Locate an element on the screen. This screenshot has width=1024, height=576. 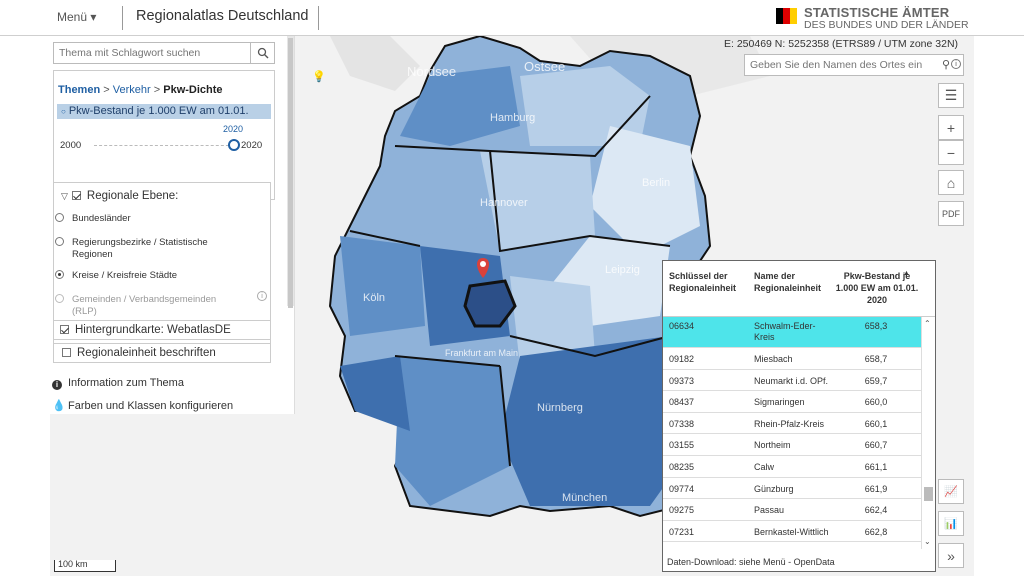
breadcrumb-item-verkehr: Verkehr is located at coordinates (131, 90).